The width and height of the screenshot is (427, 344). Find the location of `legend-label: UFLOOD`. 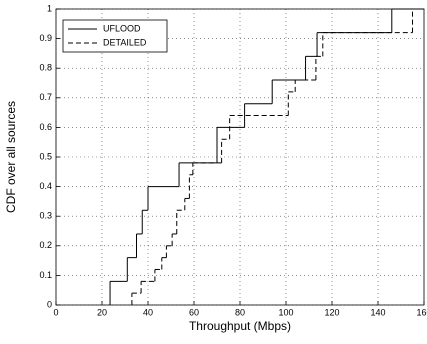

legend-label: UFLOOD is located at coordinates (122, 28).